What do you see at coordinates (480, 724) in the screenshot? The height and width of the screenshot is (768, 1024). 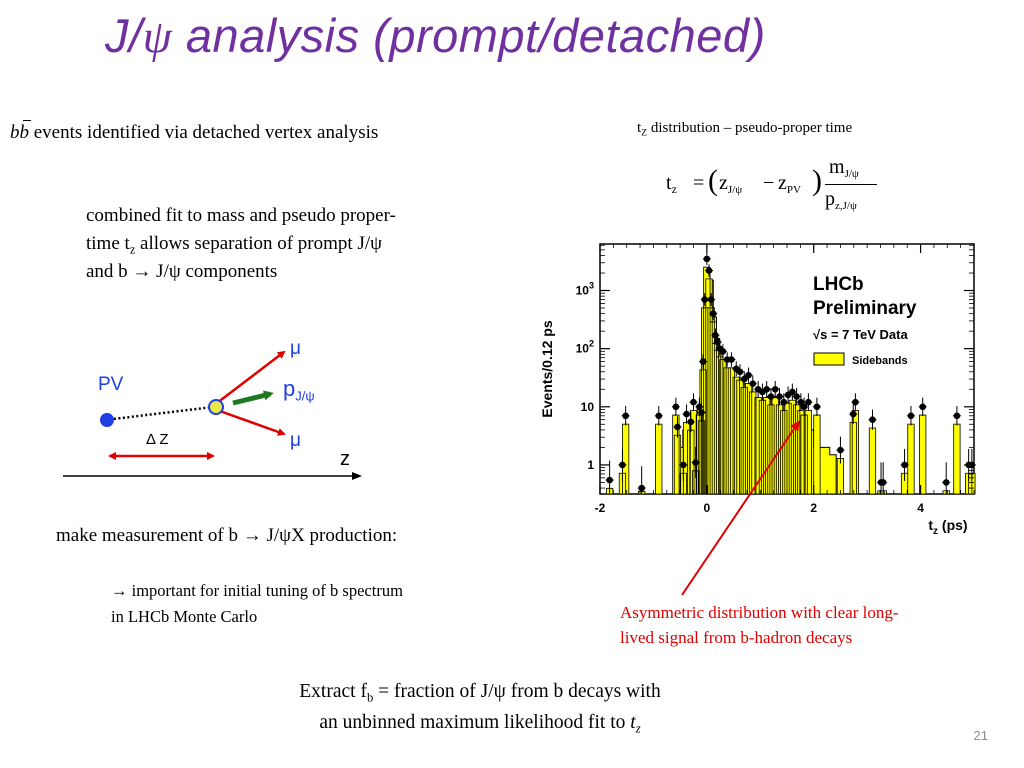 I see `extract-line-2: an unbinned maximum likelihood fit to tz` at bounding box center [480, 724].